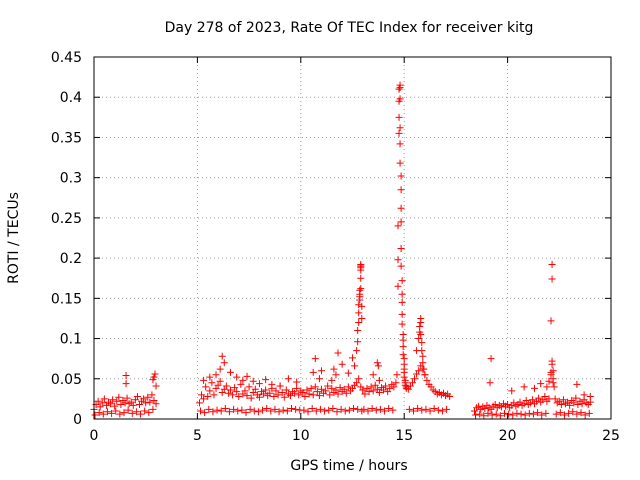 This screenshot has width=640, height=480. I want to click on x-tick-label: 15, so click(404, 436).